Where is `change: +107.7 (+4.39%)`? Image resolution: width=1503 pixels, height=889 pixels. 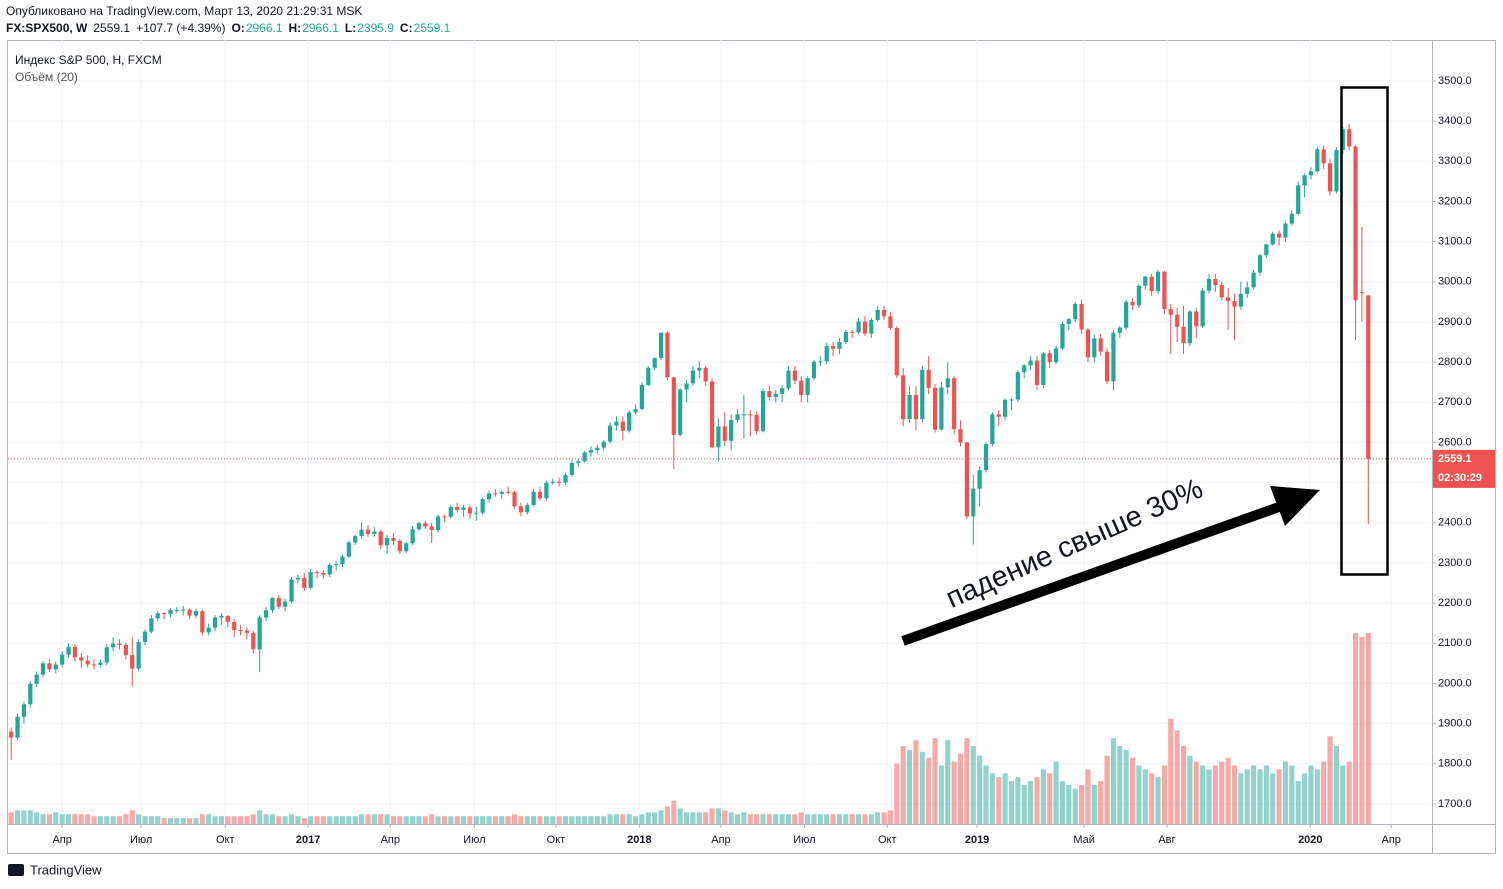 change: +107.7 (+4.39%) is located at coordinates (180, 28).